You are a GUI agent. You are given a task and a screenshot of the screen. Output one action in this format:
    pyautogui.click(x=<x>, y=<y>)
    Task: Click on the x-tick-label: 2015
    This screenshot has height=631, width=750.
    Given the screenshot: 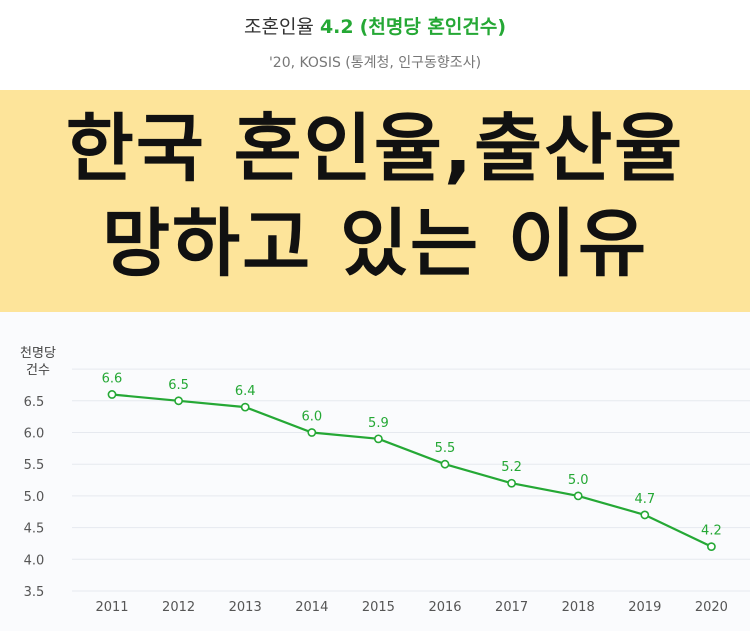 What is the action you would take?
    pyautogui.click(x=378, y=607)
    